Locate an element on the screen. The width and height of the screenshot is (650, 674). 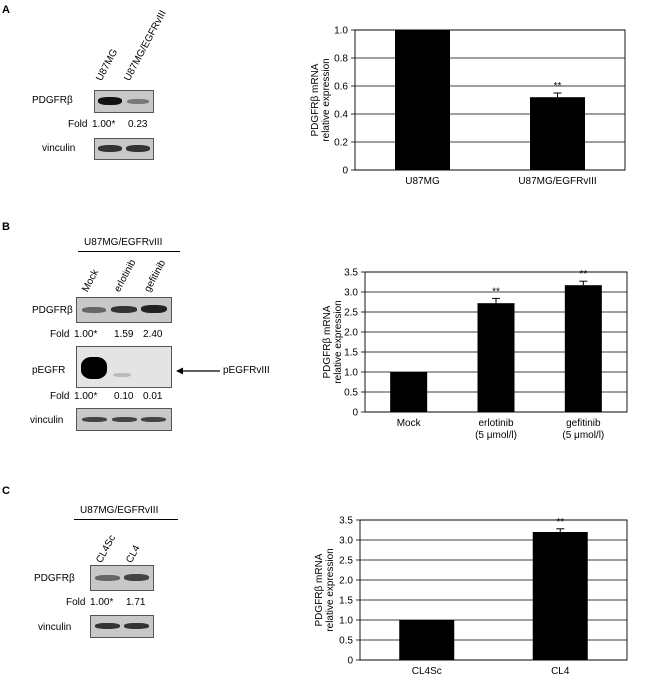
blot-b-pdgfrb-fold-1: 1.00* is located at coordinates (86, 334).